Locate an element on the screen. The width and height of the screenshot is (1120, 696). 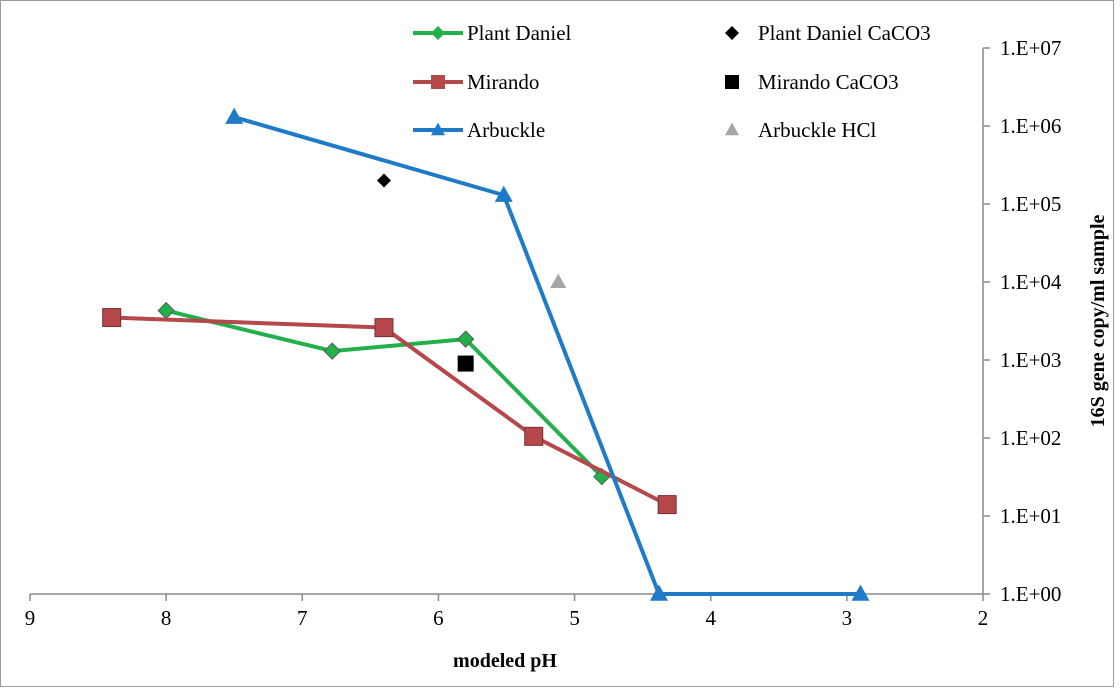
x-tick-label: 9 is located at coordinates (30, 618).